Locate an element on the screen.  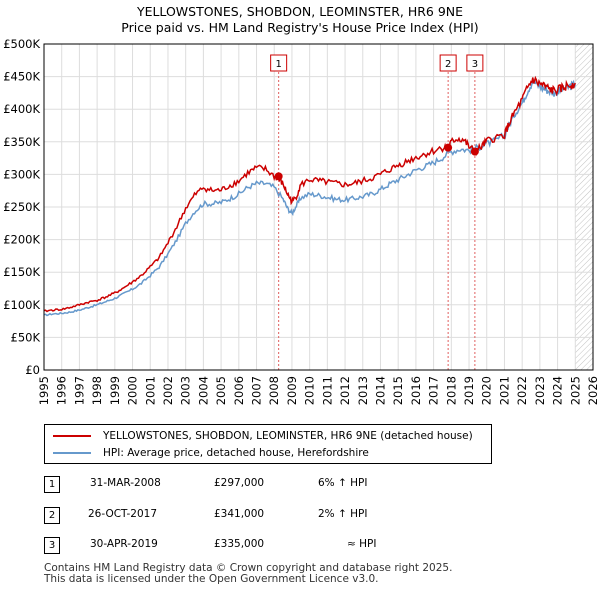
x-tick-label: 2025 is located at coordinates (575, 390).